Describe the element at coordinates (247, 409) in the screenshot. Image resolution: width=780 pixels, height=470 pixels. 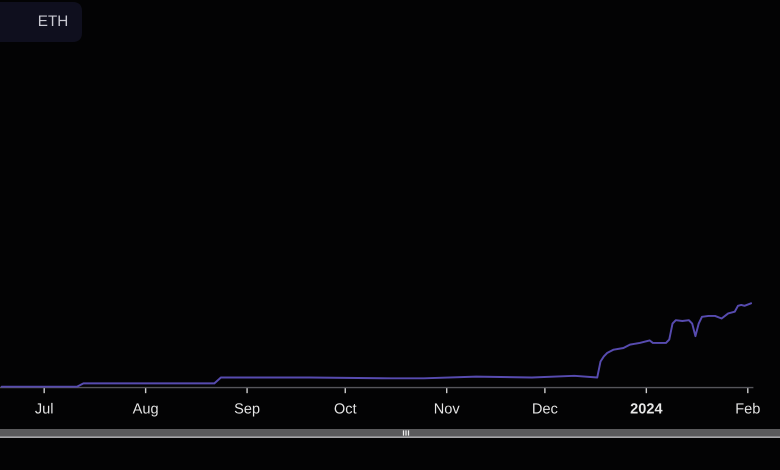
I see `x-tick-label: Sep` at that location.